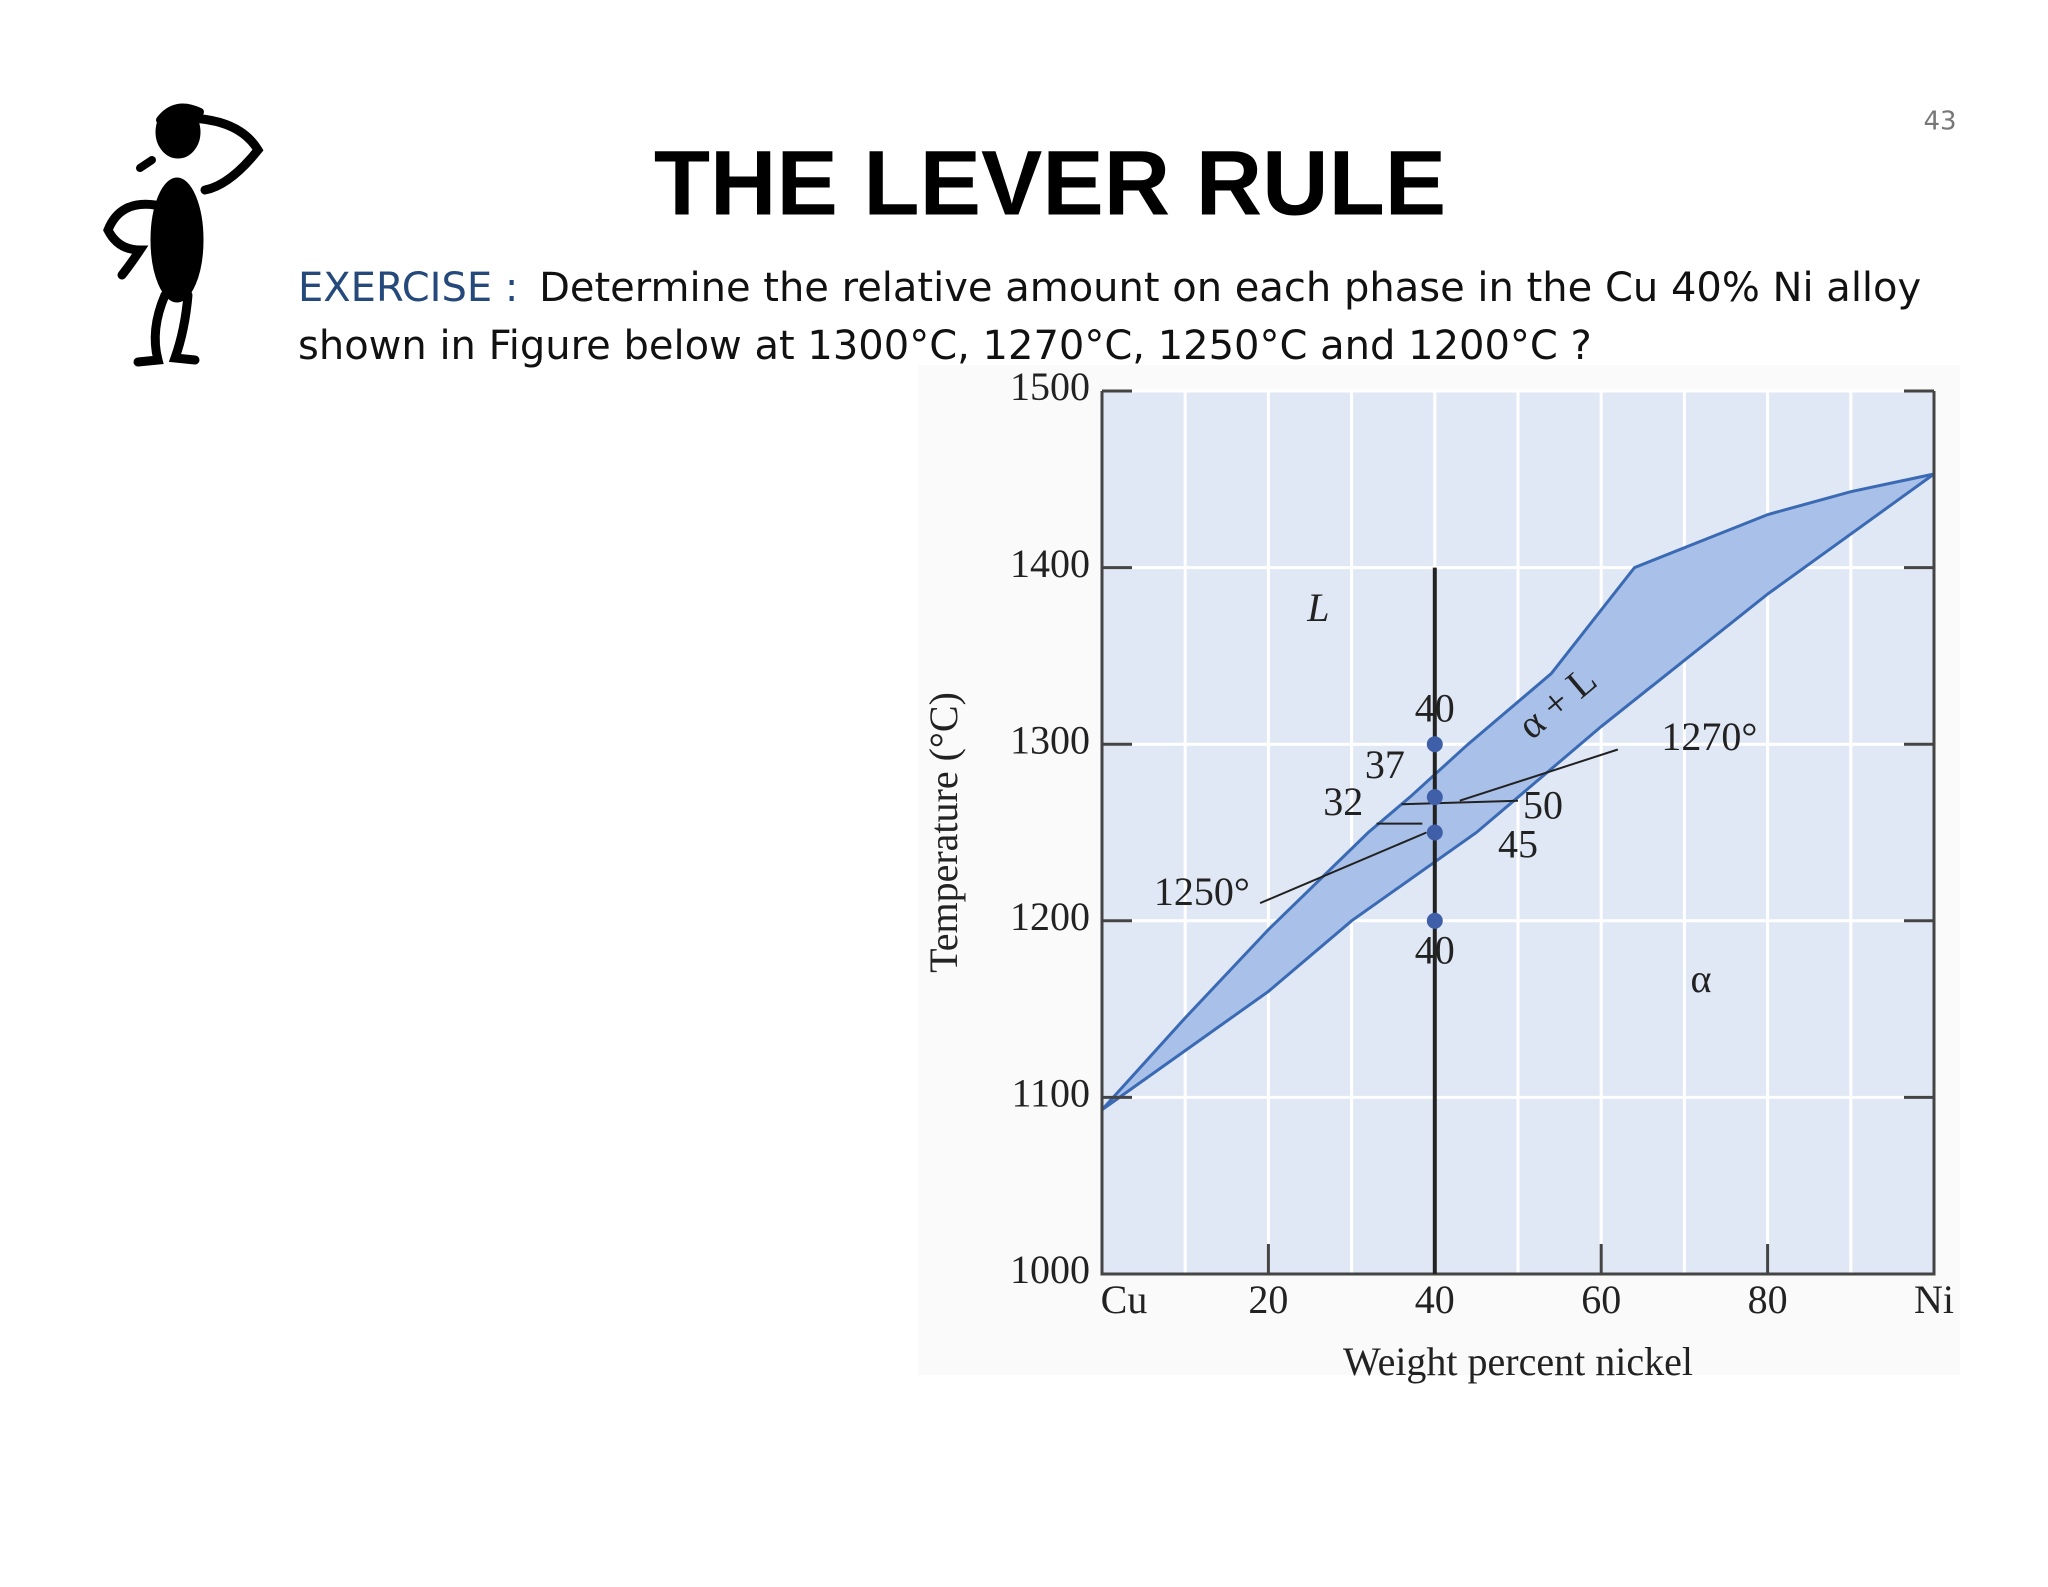 The height and width of the screenshot is (1587, 2048). What do you see at coordinates (1050, 183) in the screenshot?
I see `slide-title: THE LEVER RULE` at bounding box center [1050, 183].